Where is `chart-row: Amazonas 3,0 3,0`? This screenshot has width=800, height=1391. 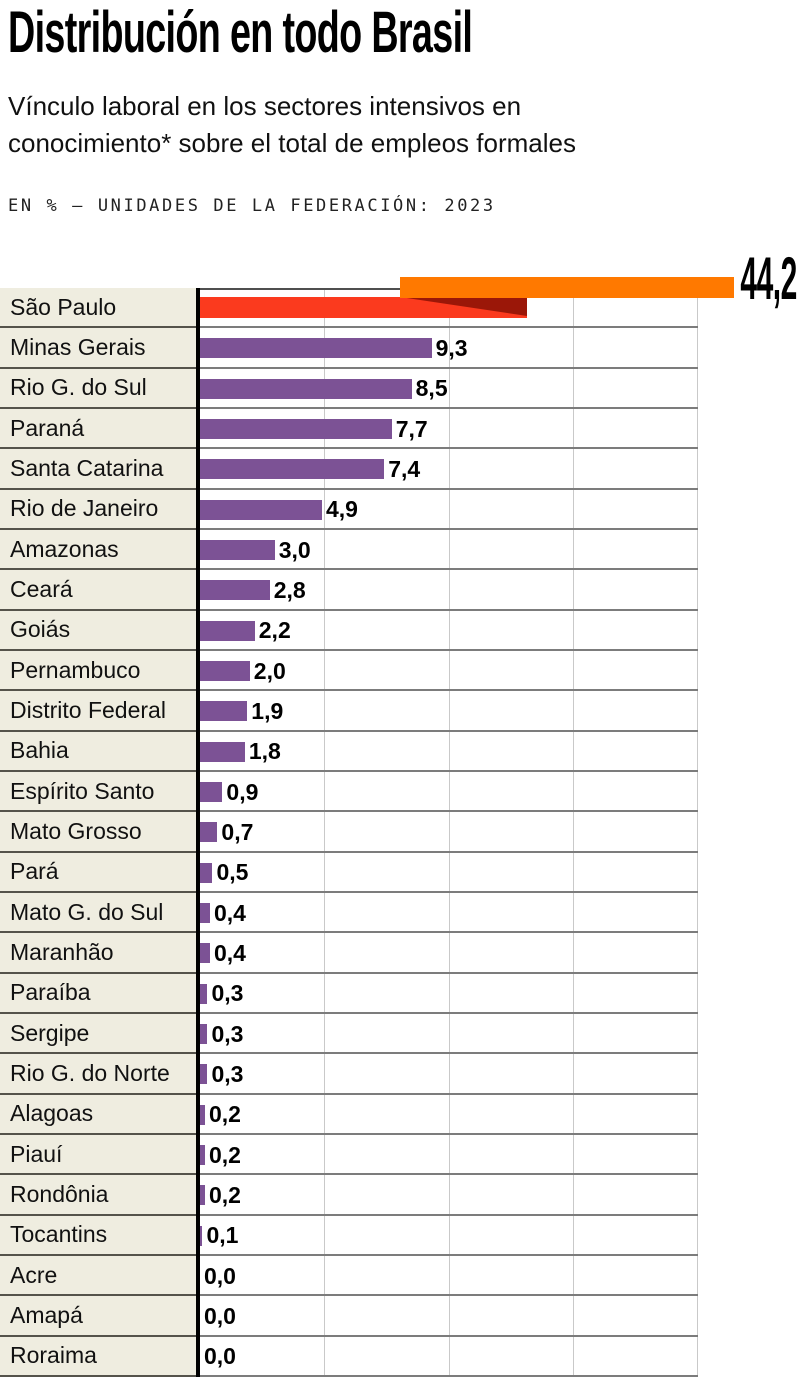
chart-row: Amazonas 3,0 3,0 is located at coordinates (400, 550).